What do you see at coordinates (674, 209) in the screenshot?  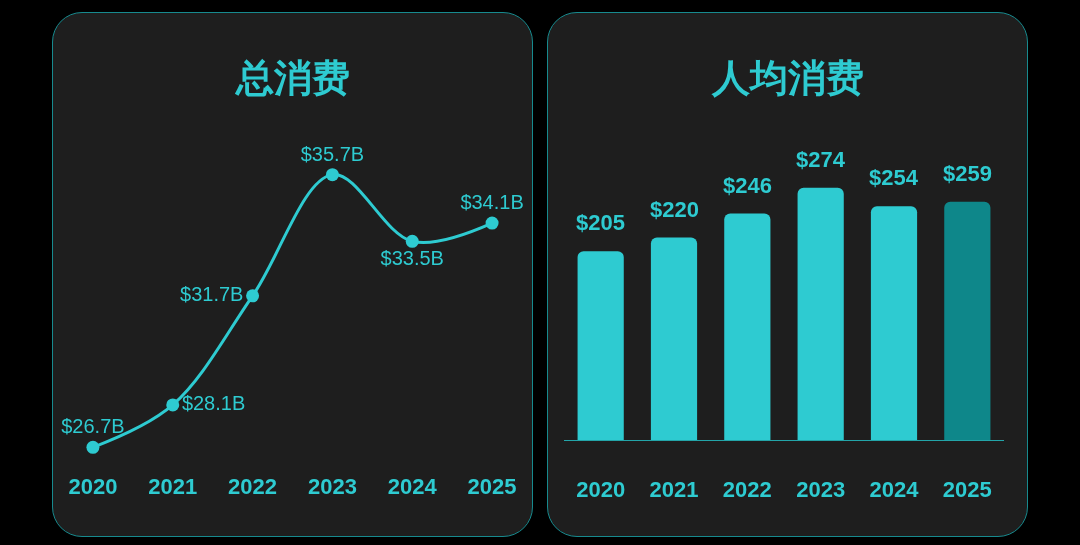 I see `data-label: $220` at bounding box center [674, 209].